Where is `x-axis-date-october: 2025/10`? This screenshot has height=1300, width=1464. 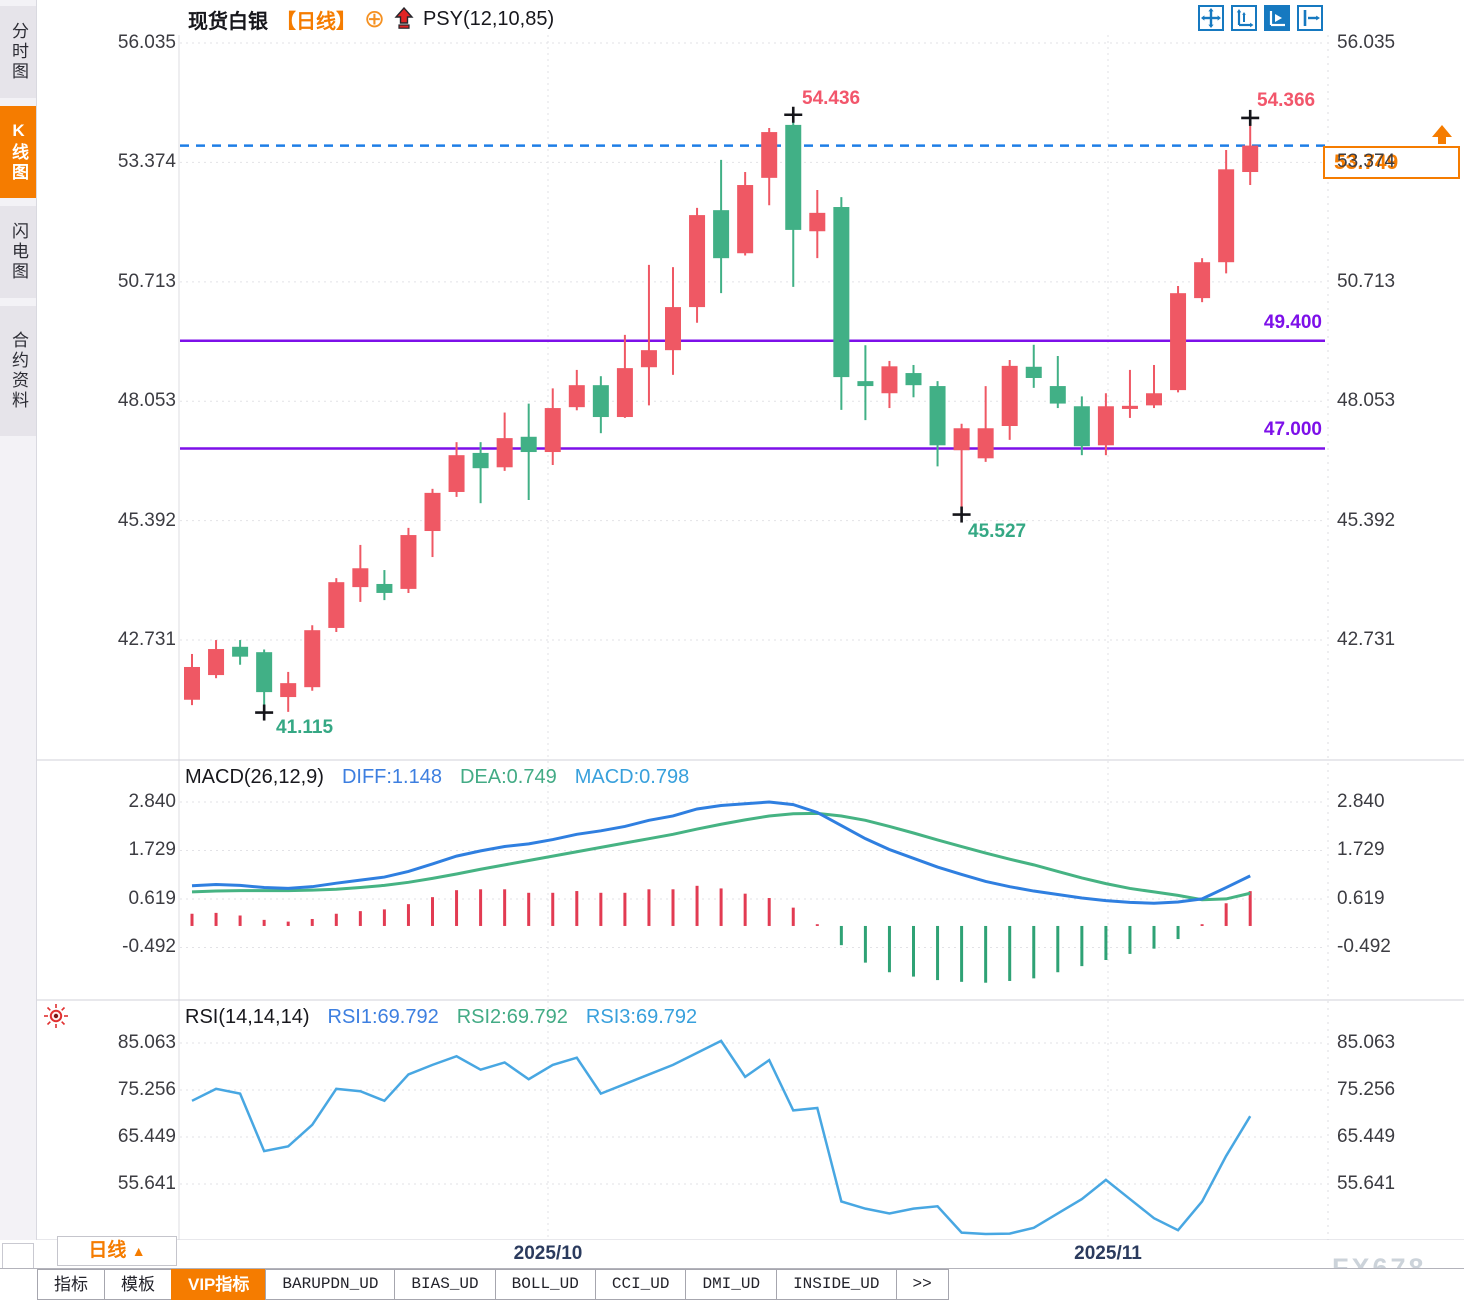
x-axis-date-october: 2025/10 is located at coordinates (548, 1253).